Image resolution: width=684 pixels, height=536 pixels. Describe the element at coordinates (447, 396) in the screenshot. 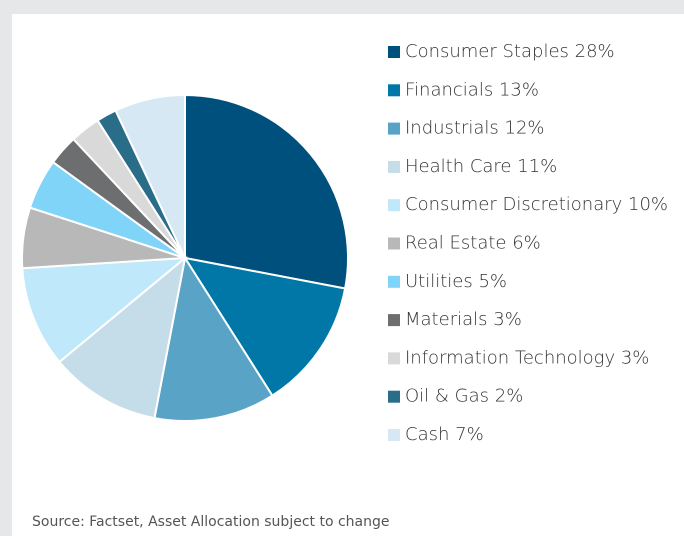

I see `legend-name: Oil & Gas` at that location.